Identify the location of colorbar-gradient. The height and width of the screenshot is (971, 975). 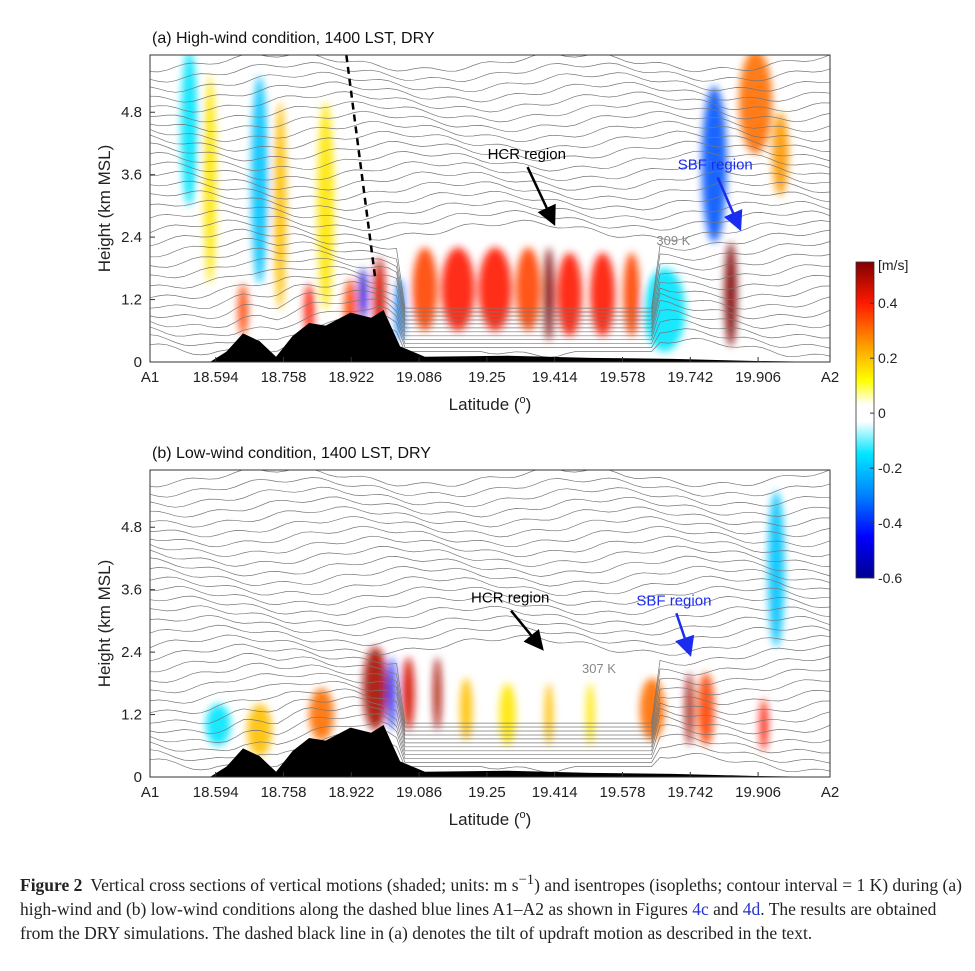
(865, 420).